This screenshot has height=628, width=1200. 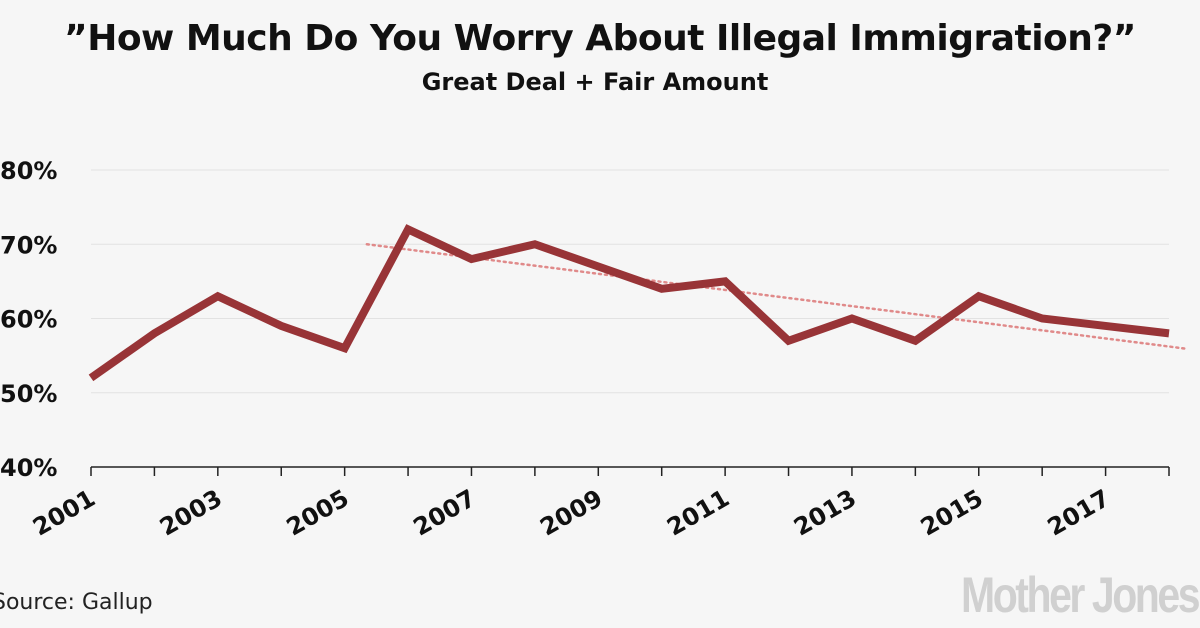 What do you see at coordinates (825, 513) in the screenshot?
I see `x-tick-label-2013: 2013` at bounding box center [825, 513].